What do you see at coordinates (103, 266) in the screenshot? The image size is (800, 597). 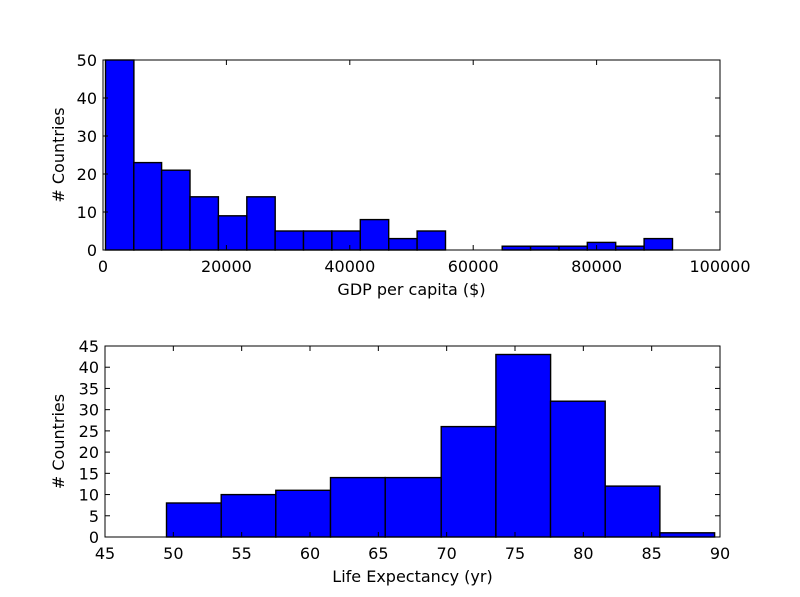 I see `gdp-x-tick-label: 0` at bounding box center [103, 266].